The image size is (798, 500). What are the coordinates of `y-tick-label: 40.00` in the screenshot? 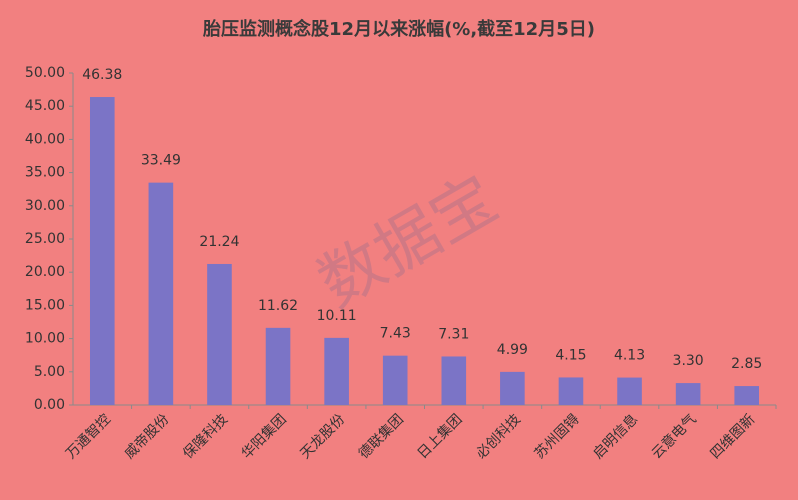 It's located at (45, 139).